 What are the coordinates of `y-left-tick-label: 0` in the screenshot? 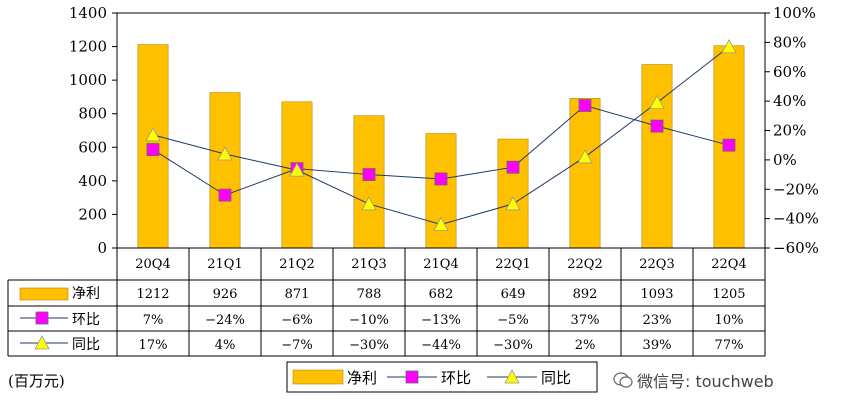 It's located at (102, 248).